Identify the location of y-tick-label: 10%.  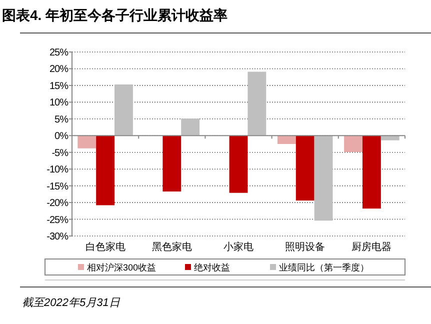
(59, 103).